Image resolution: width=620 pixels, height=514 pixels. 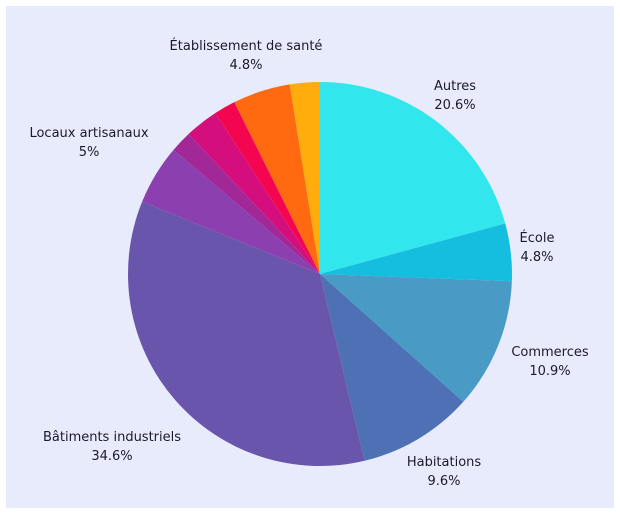 I want to click on slice-name-label: École, so click(x=537, y=238).